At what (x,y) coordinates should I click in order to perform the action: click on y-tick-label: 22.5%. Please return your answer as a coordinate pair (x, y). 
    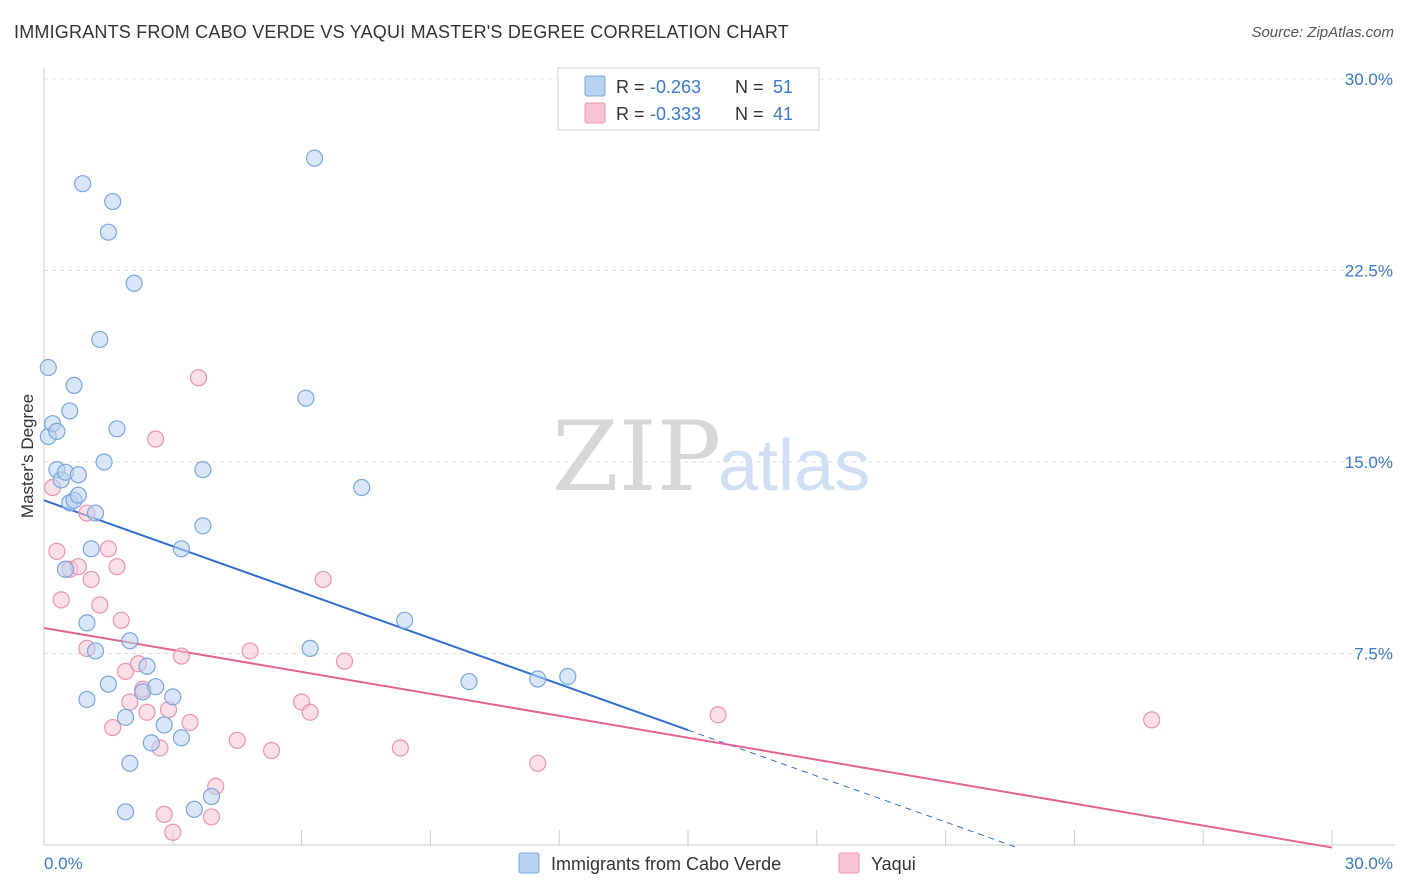
    Looking at the image, I should click on (1369, 271).